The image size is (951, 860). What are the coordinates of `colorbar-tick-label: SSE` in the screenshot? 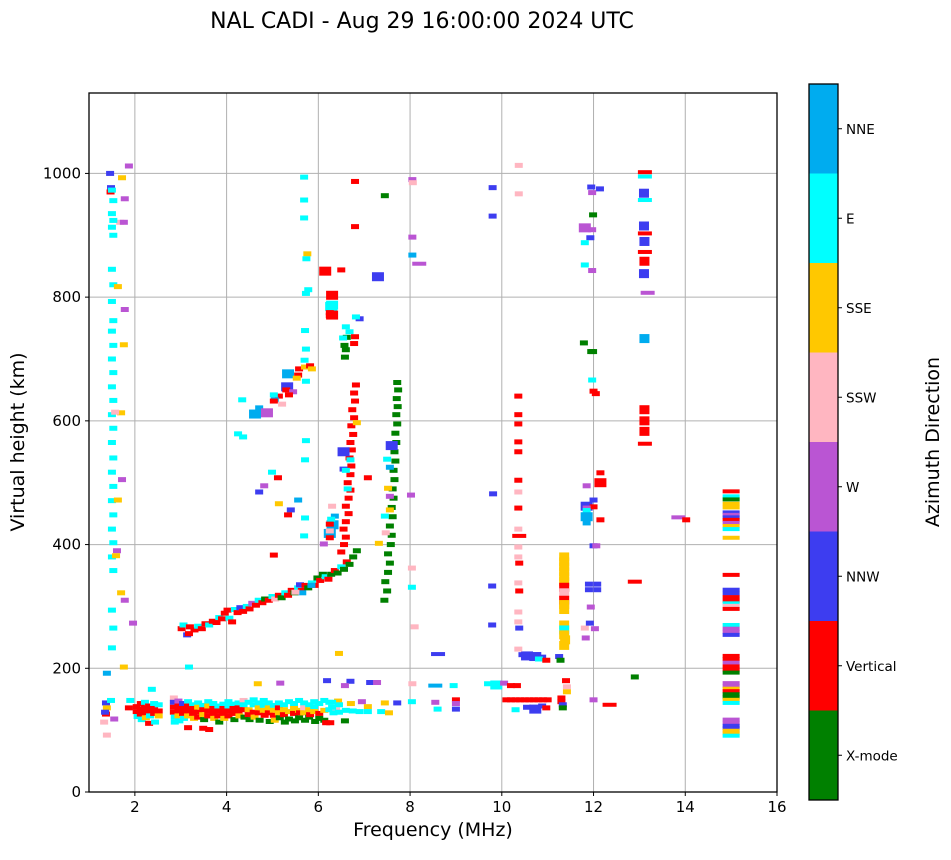 It's located at (859, 309).